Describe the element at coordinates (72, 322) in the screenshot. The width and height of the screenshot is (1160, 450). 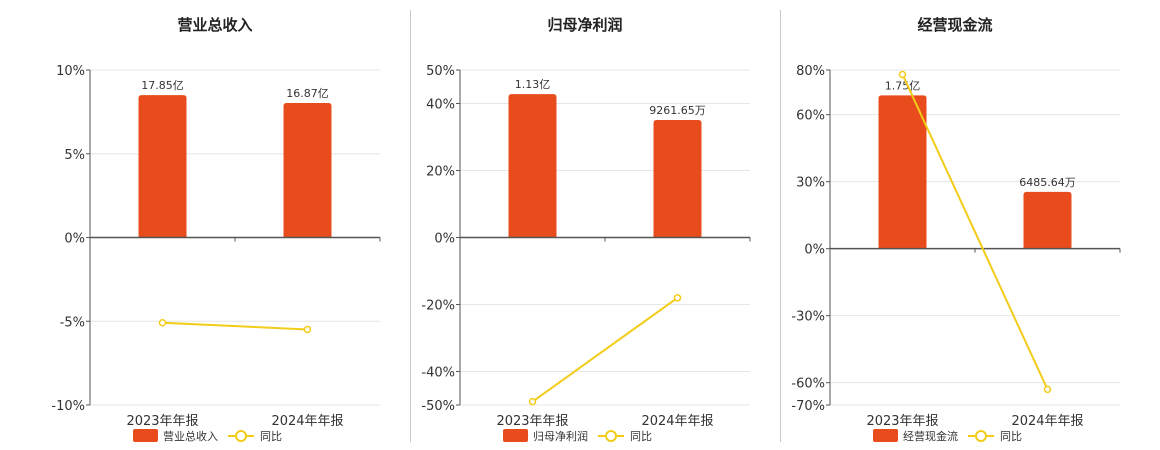
I see `y-tick-label: -5%` at that location.